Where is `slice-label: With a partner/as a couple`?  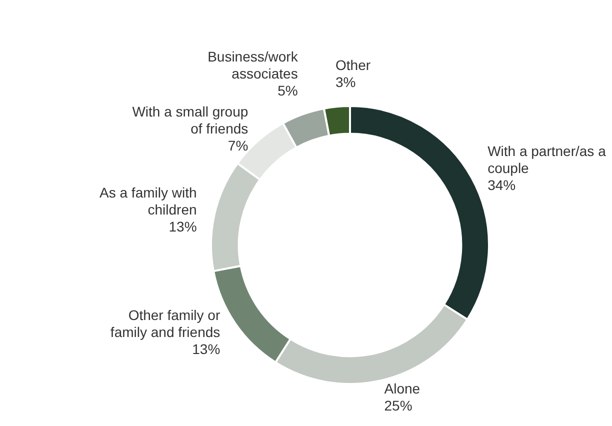 slice-label: With a partner/as a couple is located at coordinates (547, 159).